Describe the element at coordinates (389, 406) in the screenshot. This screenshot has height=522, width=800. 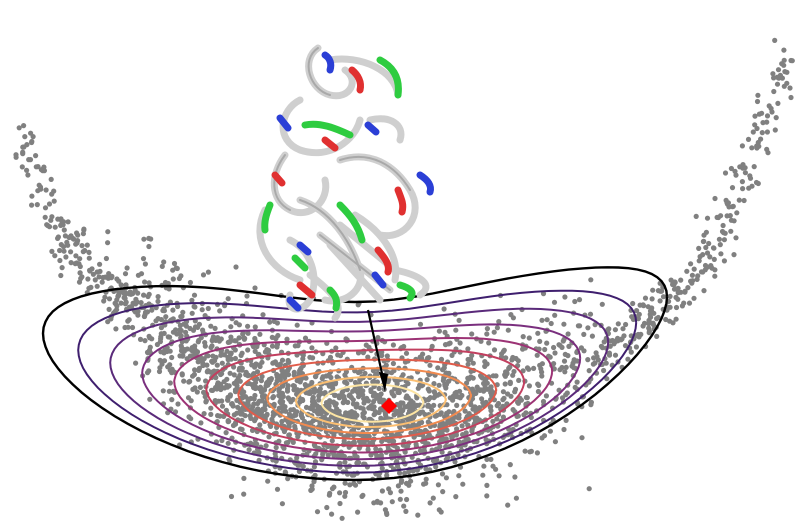
I see `minimum-marker` at that location.